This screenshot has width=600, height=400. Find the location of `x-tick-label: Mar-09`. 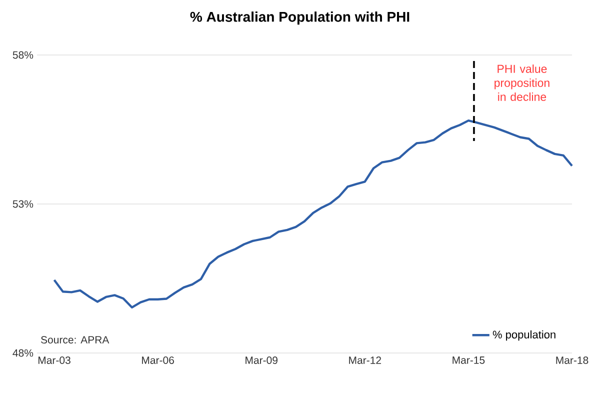

x-tick-label: Mar-09 is located at coordinates (262, 360).